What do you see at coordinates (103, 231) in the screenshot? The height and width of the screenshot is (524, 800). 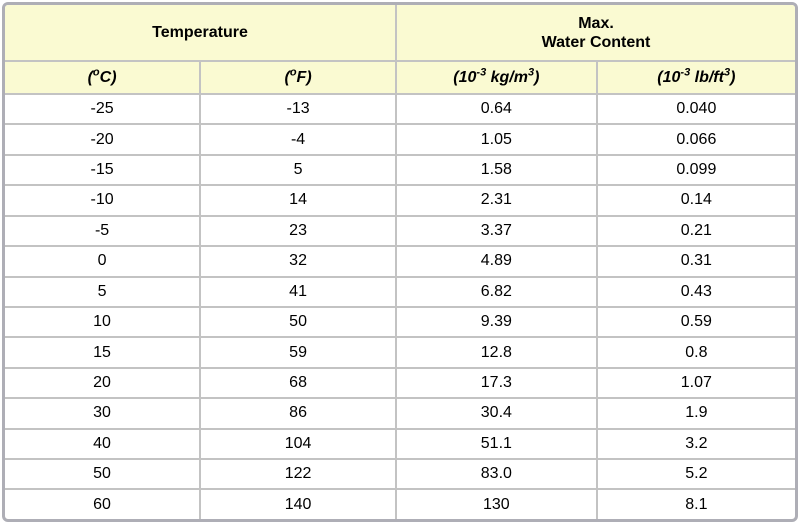 I see `table-cell: -5` at bounding box center [103, 231].